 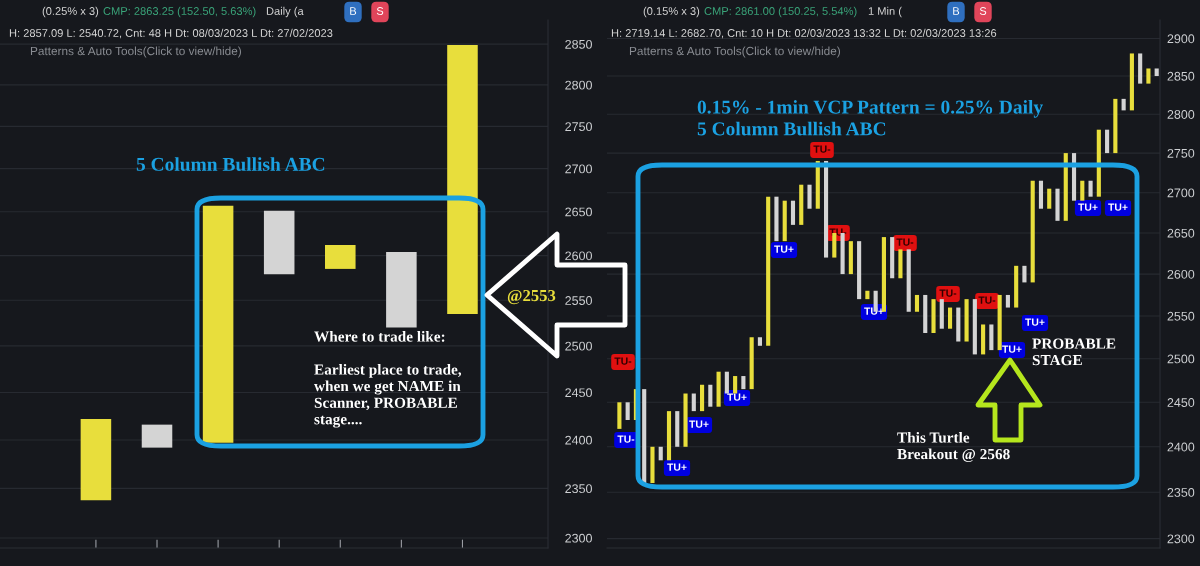 What do you see at coordinates (179, 12) in the screenshot?
I see `text: CMP: 2863.25 (152.50, 5.63%)` at bounding box center [179, 12].